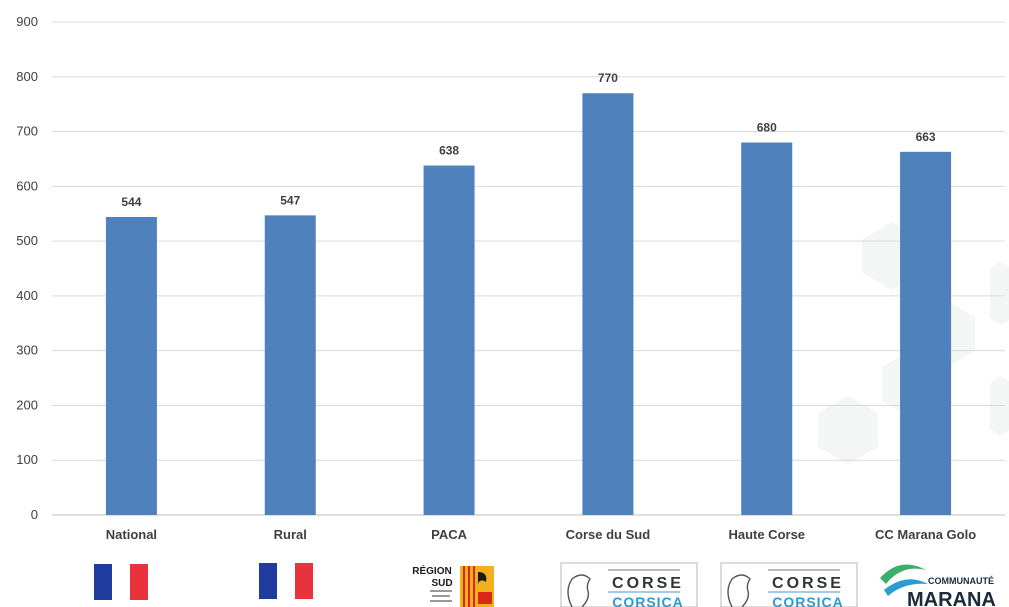  What do you see at coordinates (951, 598) in the screenshot?
I see `marana-logo-line2: MARANA` at bounding box center [951, 598].